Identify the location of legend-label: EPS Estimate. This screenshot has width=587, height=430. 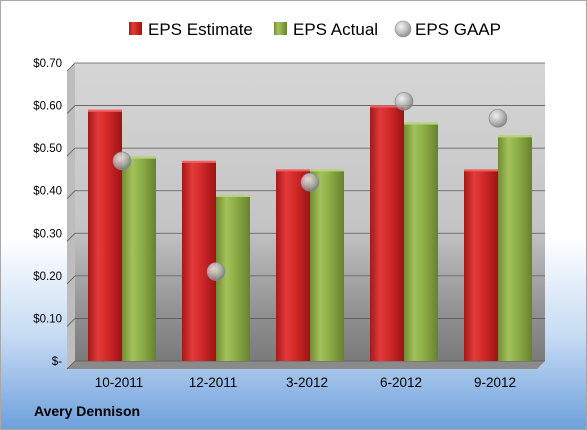
(200, 29).